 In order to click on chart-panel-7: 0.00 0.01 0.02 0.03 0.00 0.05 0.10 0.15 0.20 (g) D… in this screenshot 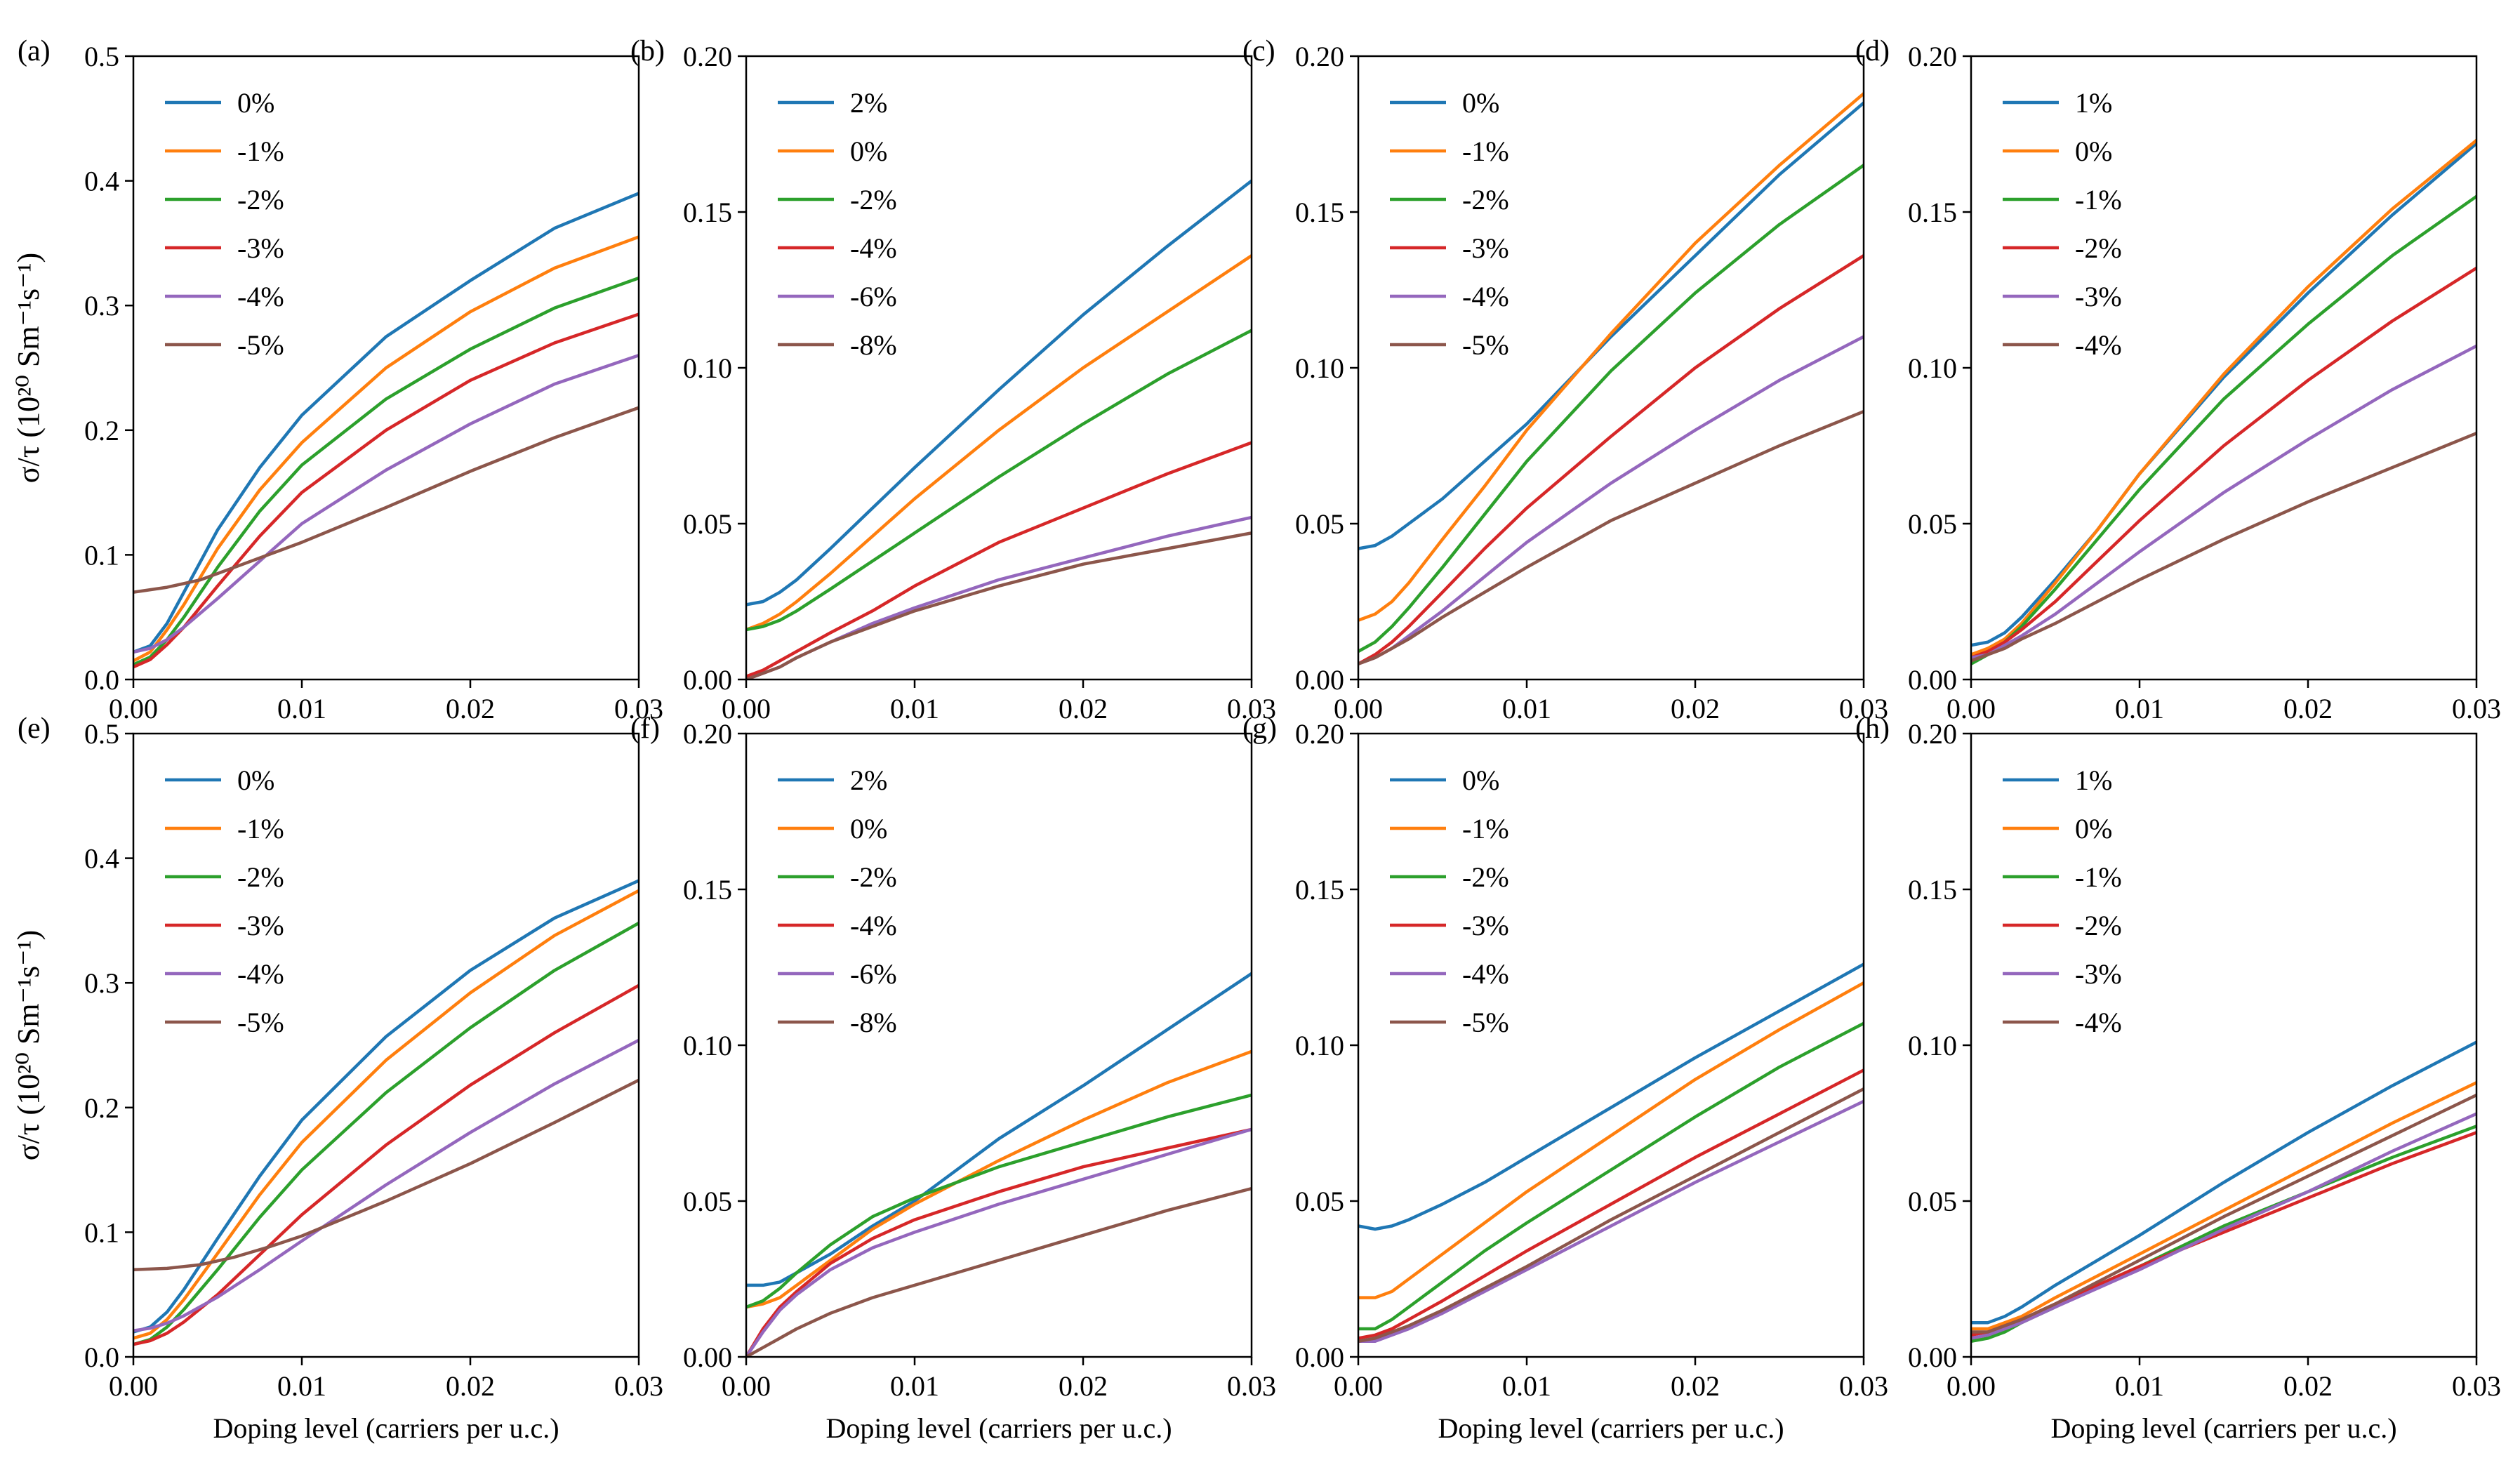, I will do `click(1565, 1078)`.